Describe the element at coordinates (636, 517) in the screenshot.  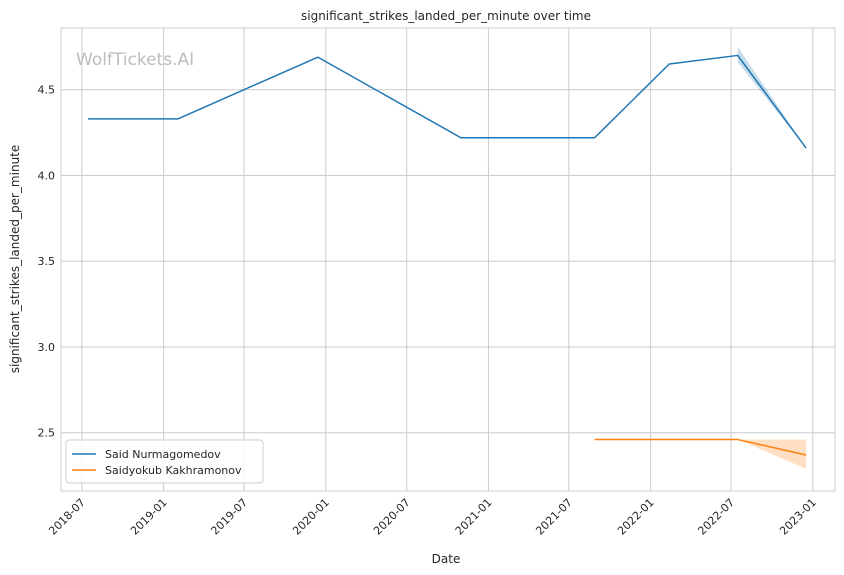
I see `x-tick-label: 2022-01` at that location.